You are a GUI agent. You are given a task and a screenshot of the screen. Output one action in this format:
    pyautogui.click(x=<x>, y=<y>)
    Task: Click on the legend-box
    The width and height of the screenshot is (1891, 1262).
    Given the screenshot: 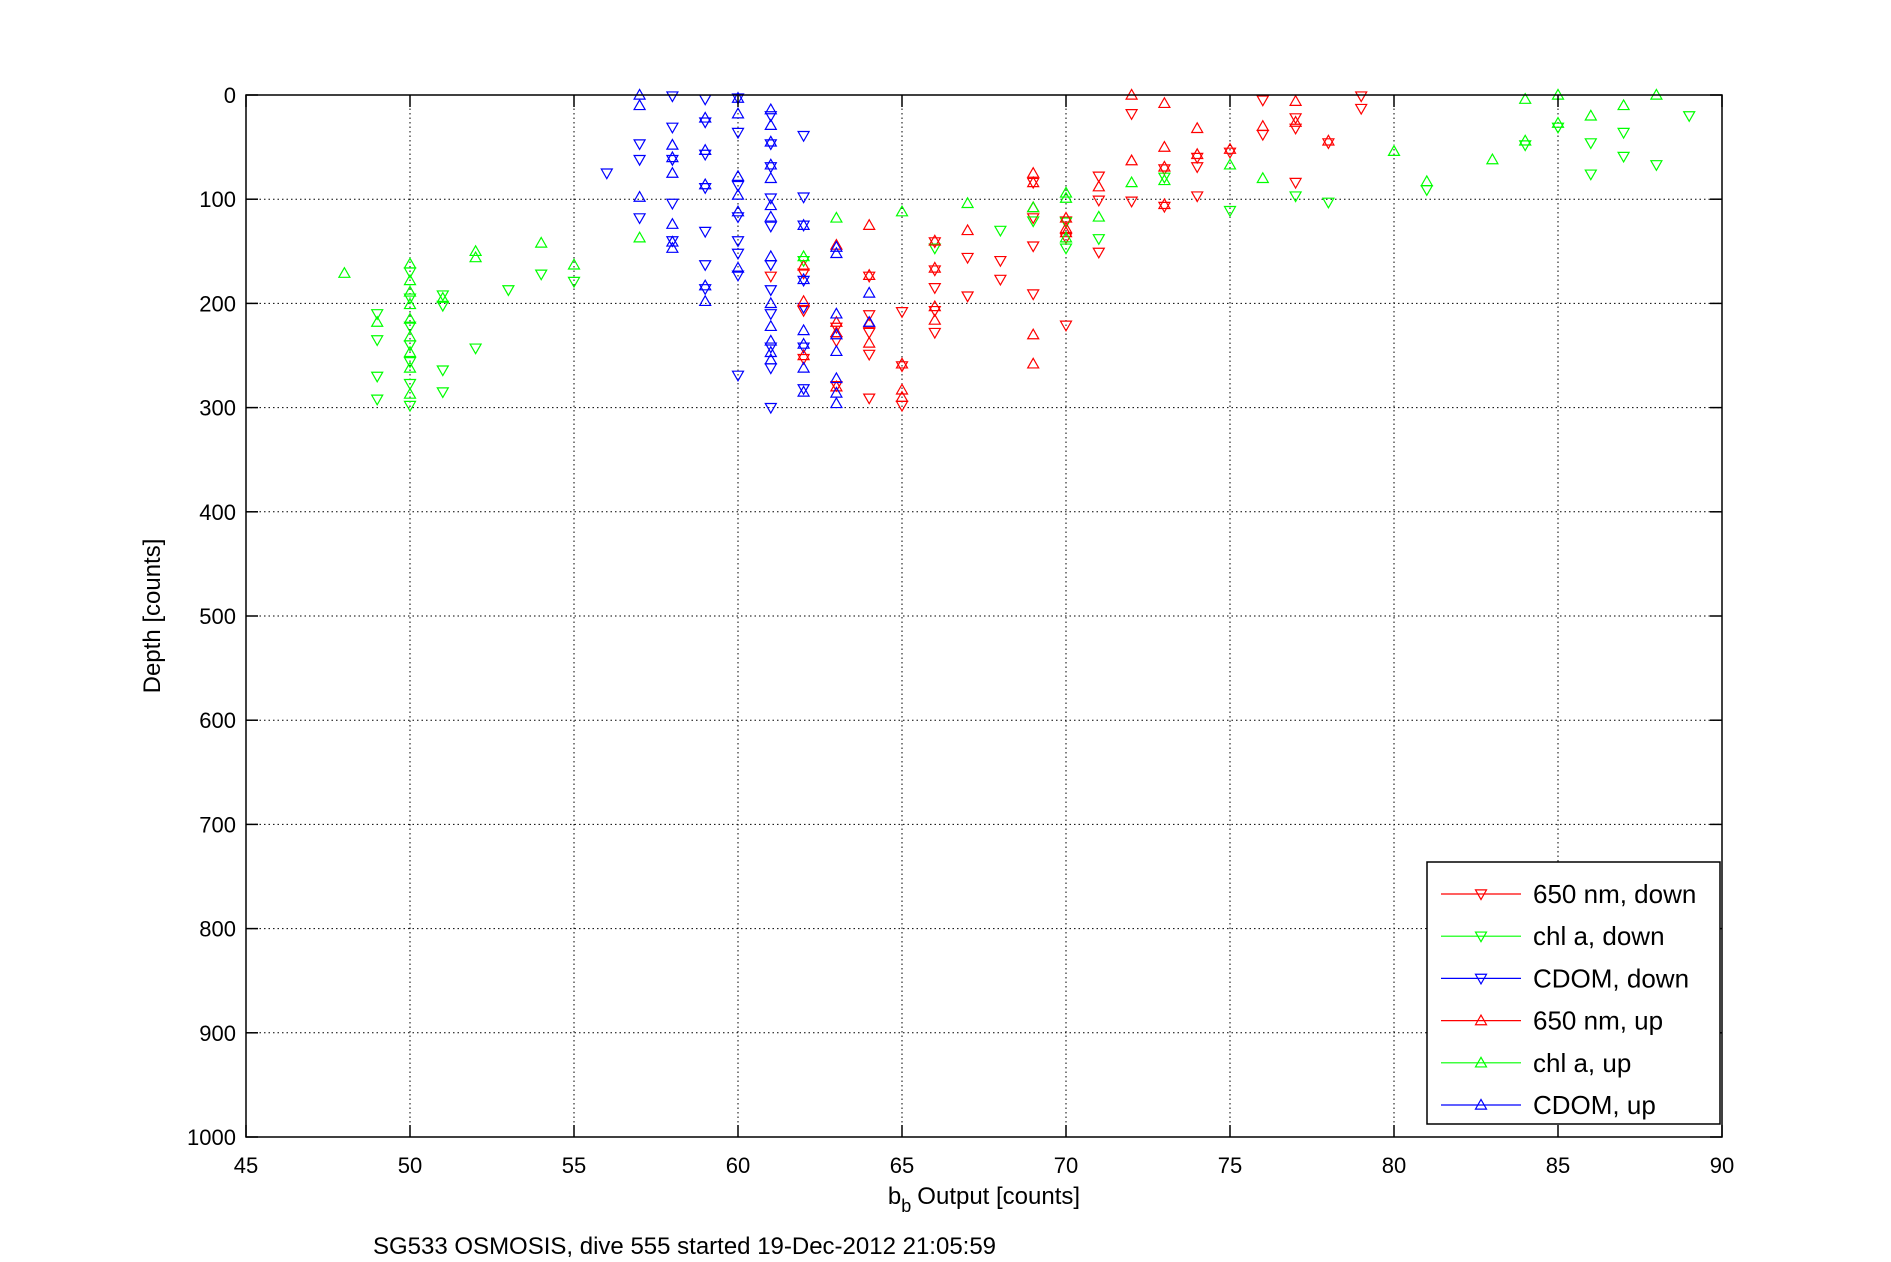 What is the action you would take?
    pyautogui.click(x=1573, y=993)
    